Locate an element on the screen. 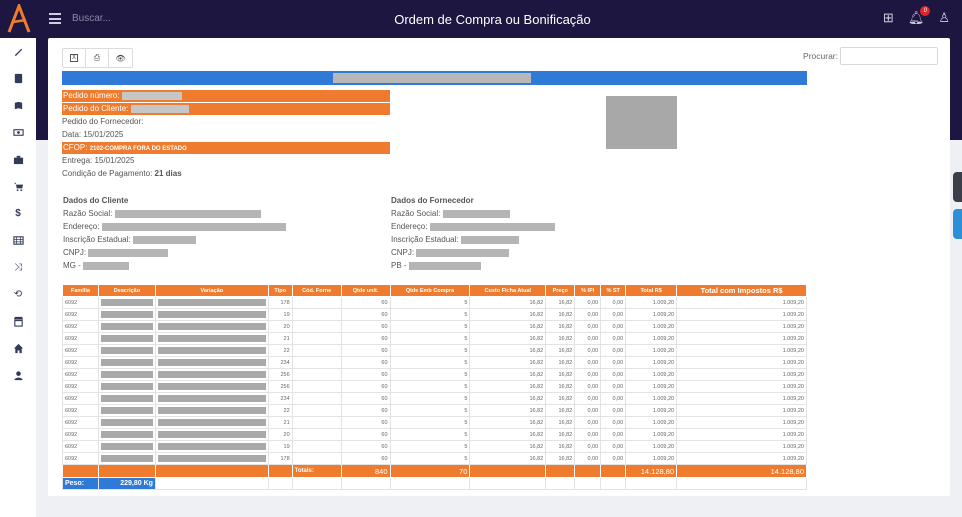 The width and height of the screenshot is (962, 517). cell-tipo: 22 is located at coordinates (280, 410).